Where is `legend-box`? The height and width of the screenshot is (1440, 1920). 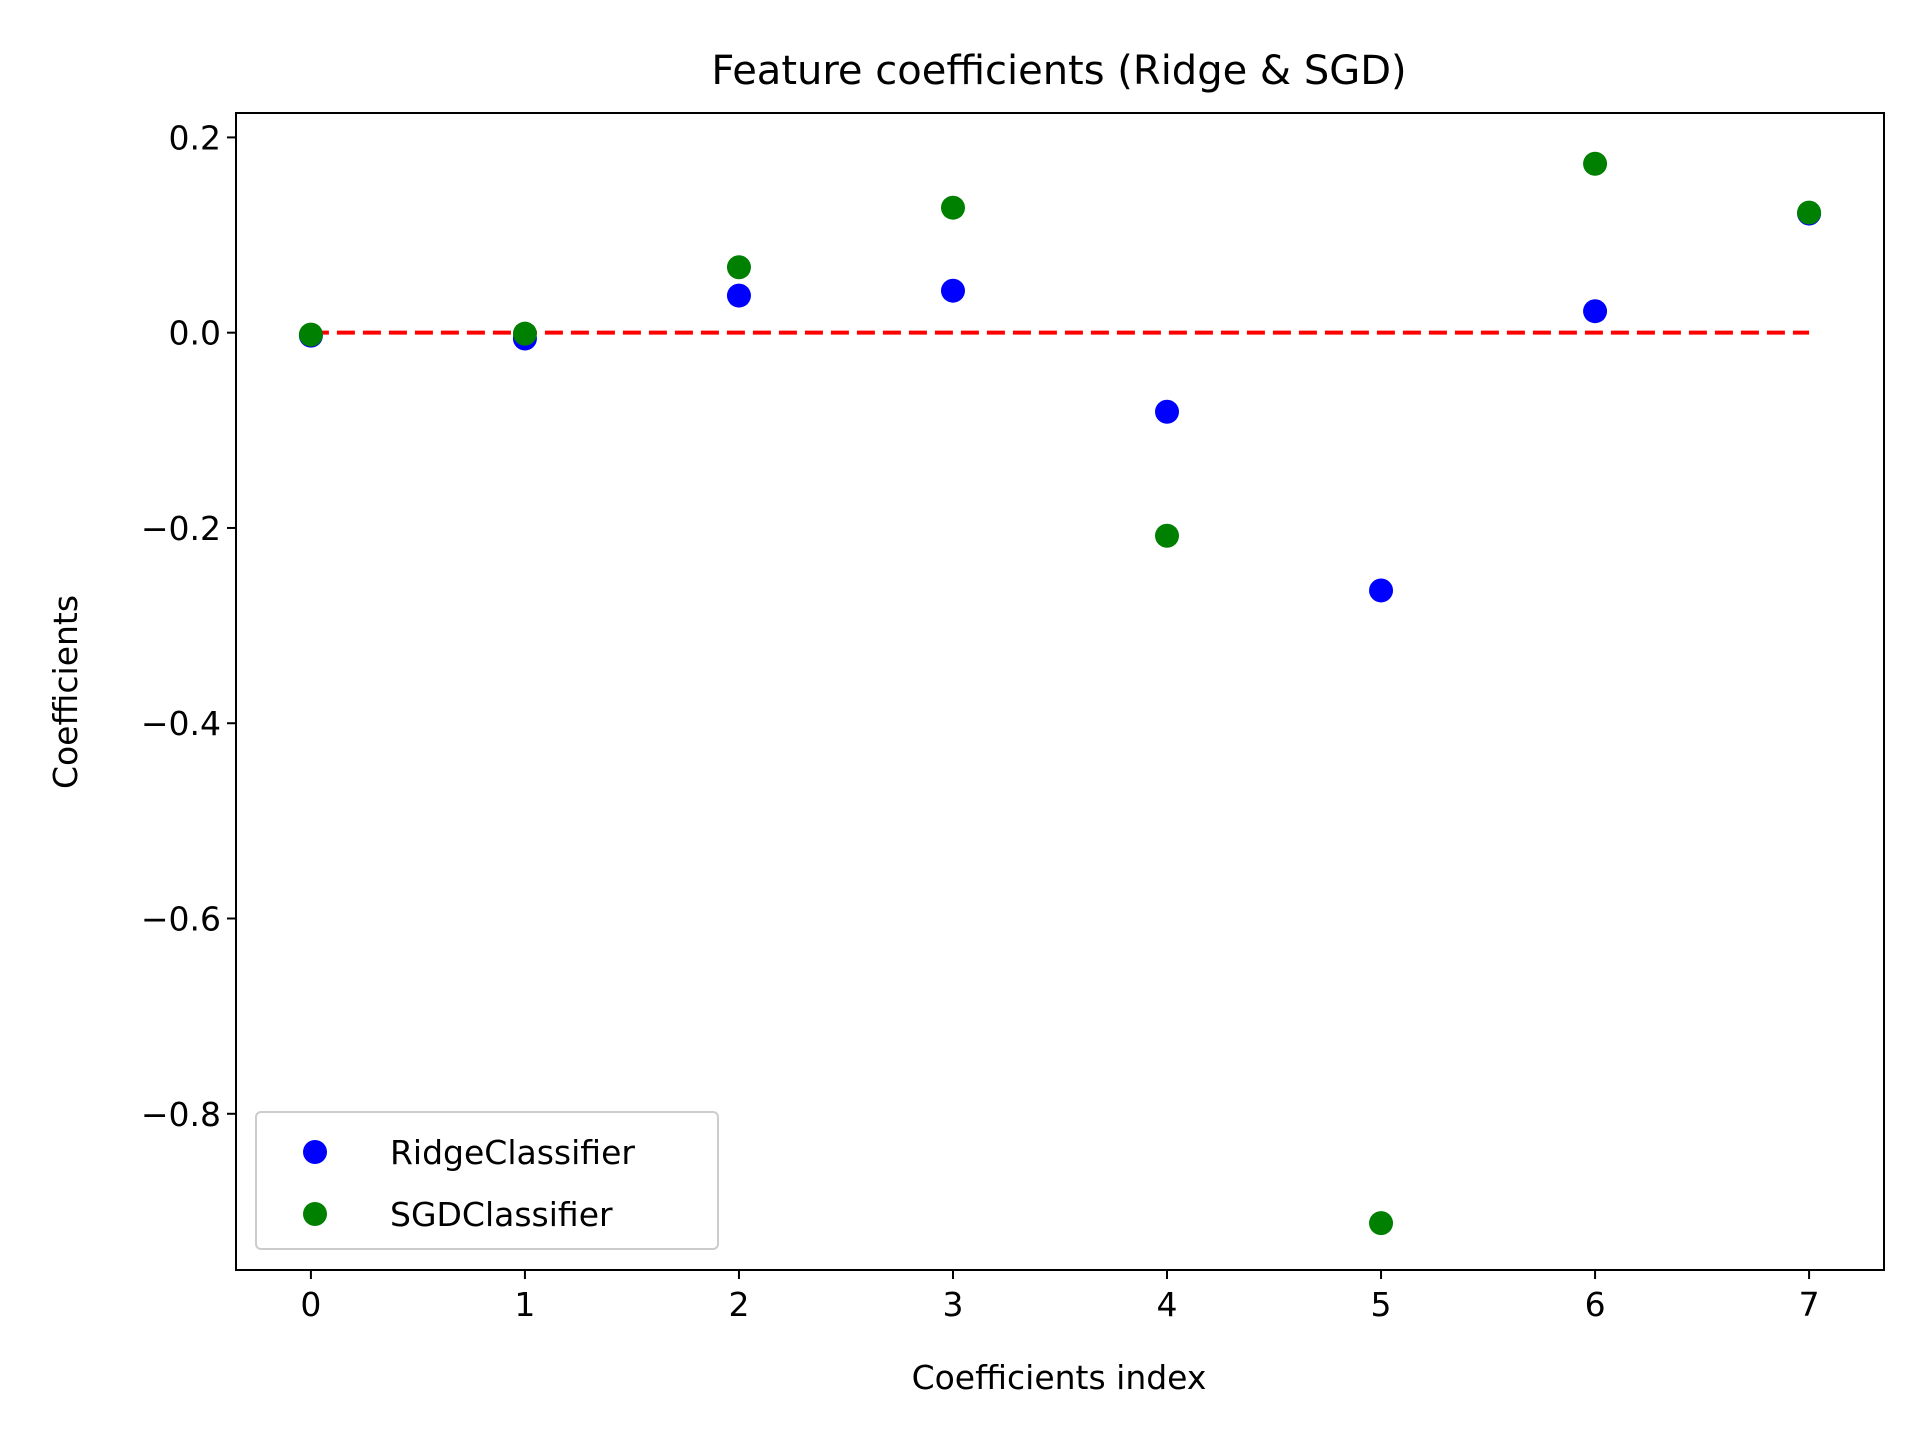 legend-box is located at coordinates (487, 1180).